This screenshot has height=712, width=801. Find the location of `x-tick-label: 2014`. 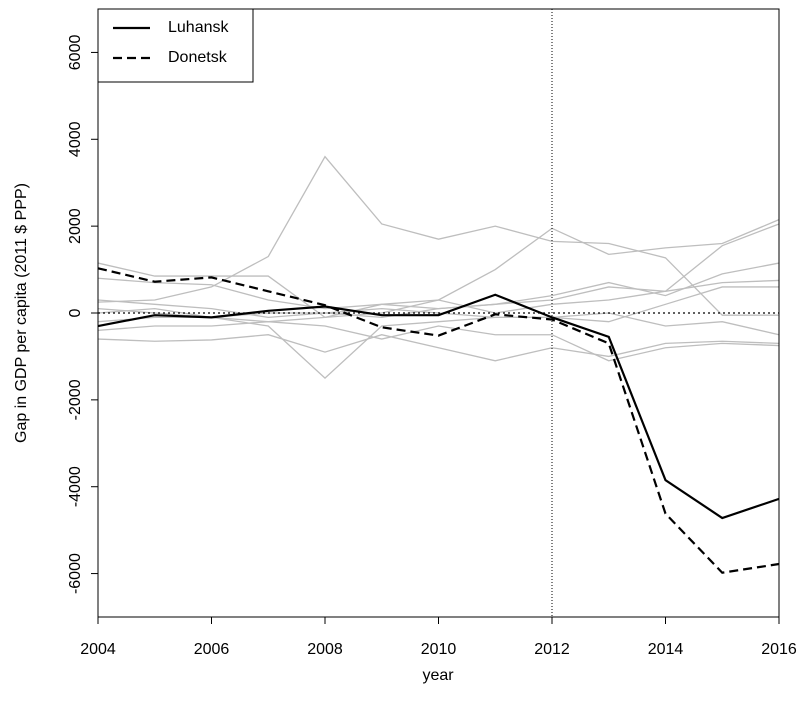

x-tick-label: 2014 is located at coordinates (666, 649).